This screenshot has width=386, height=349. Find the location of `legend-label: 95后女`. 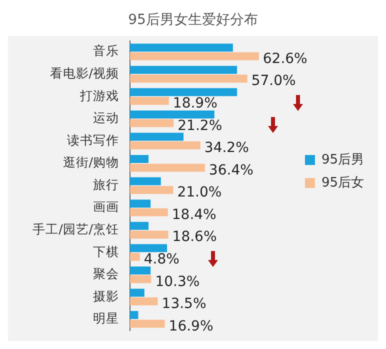

legend-label: 95后女 is located at coordinates (342, 182).